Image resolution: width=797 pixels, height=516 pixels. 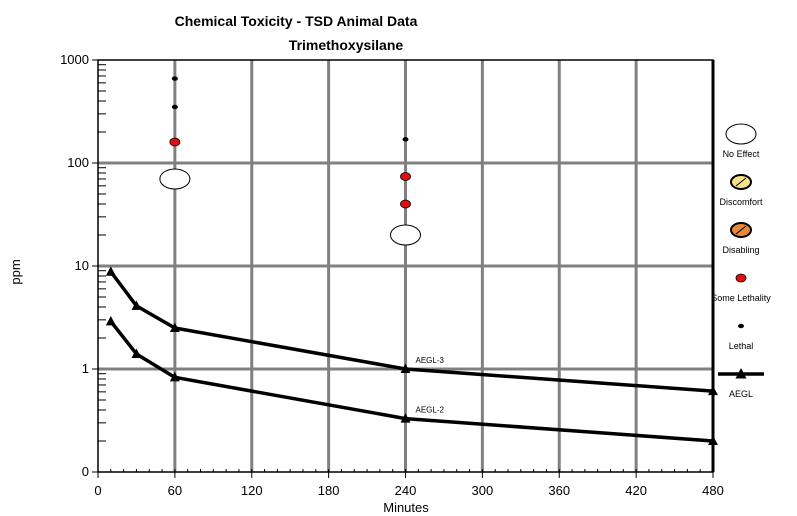 I want to click on y-tick-label: 100, so click(x=78, y=162).